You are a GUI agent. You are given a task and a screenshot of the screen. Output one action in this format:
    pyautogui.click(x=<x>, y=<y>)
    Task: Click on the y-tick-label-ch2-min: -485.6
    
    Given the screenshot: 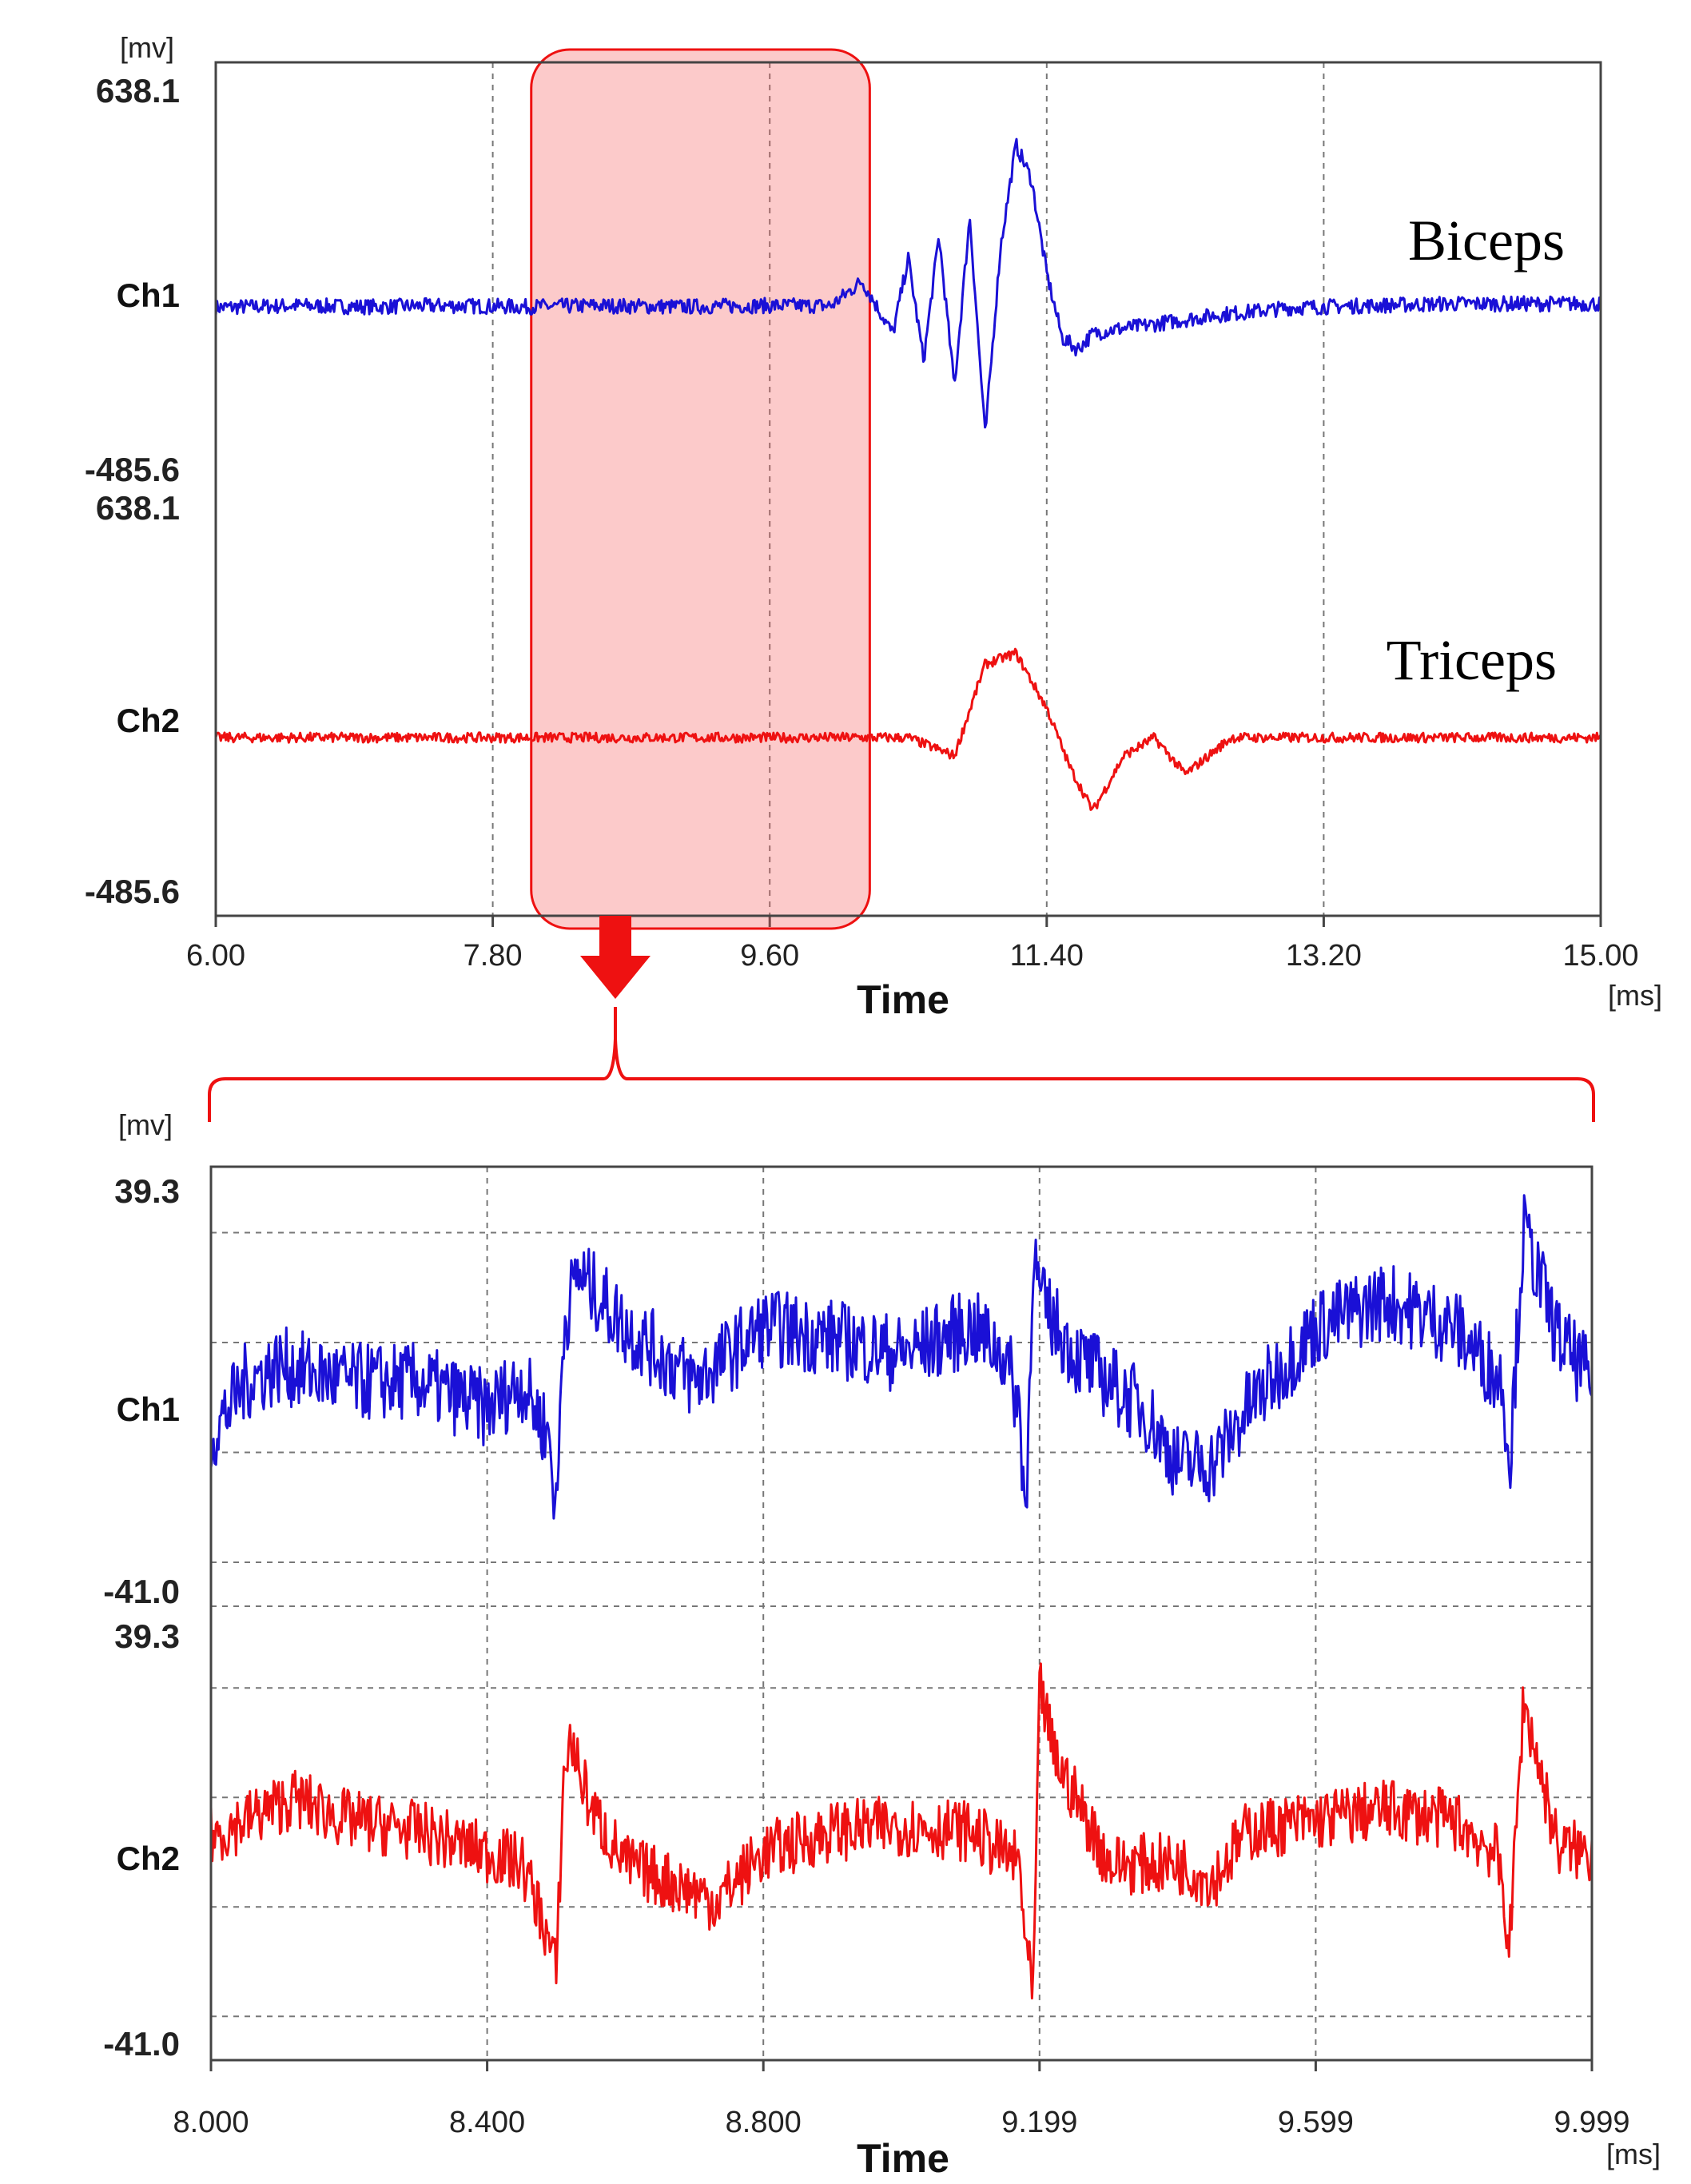 What is the action you would take?
    pyautogui.click(x=132, y=891)
    